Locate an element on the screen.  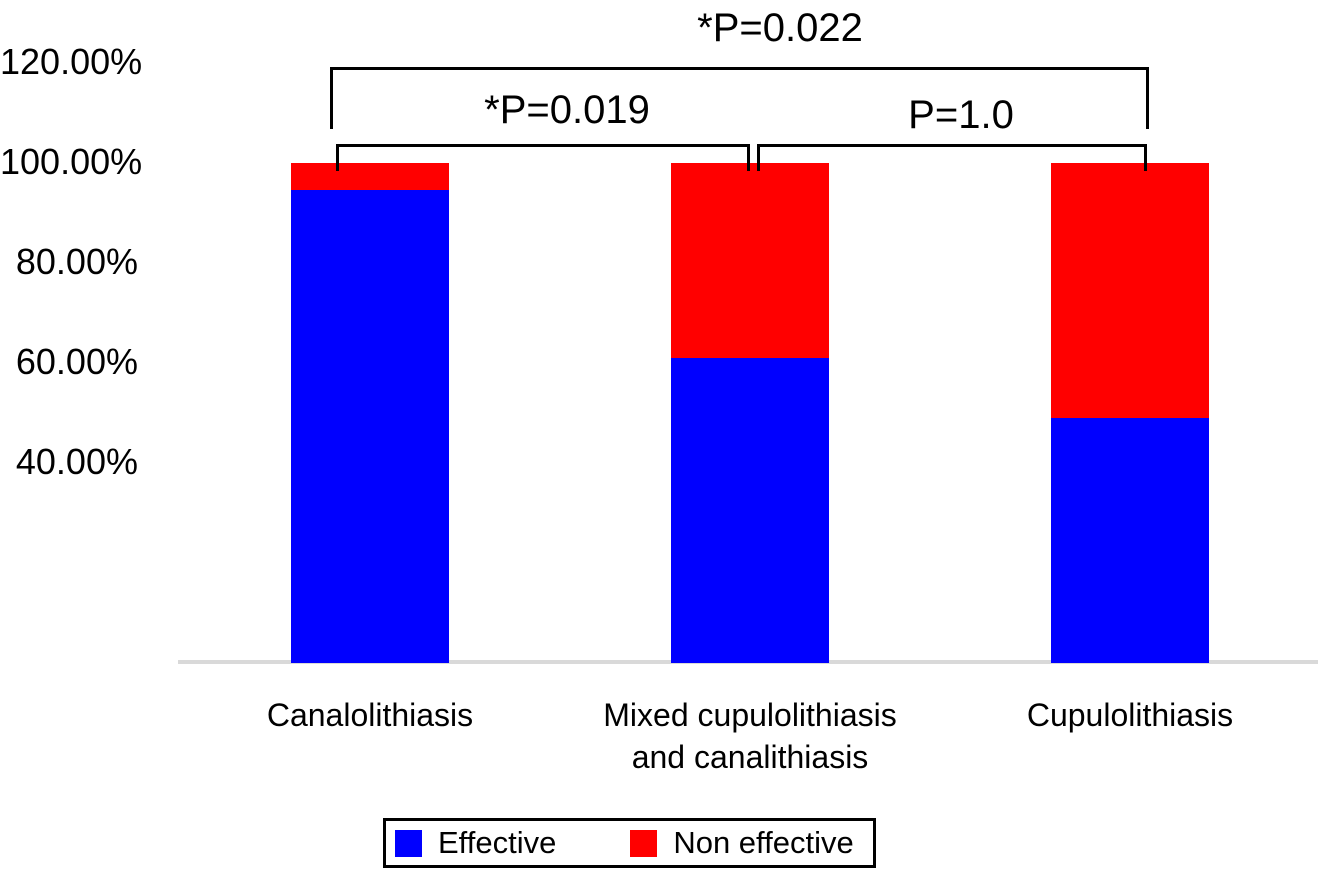
bar-0-segment-non-effective is located at coordinates (370, 176).